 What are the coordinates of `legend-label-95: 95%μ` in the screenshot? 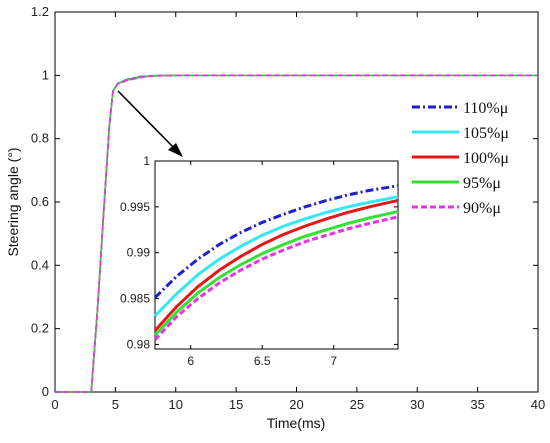 It's located at (482, 183).